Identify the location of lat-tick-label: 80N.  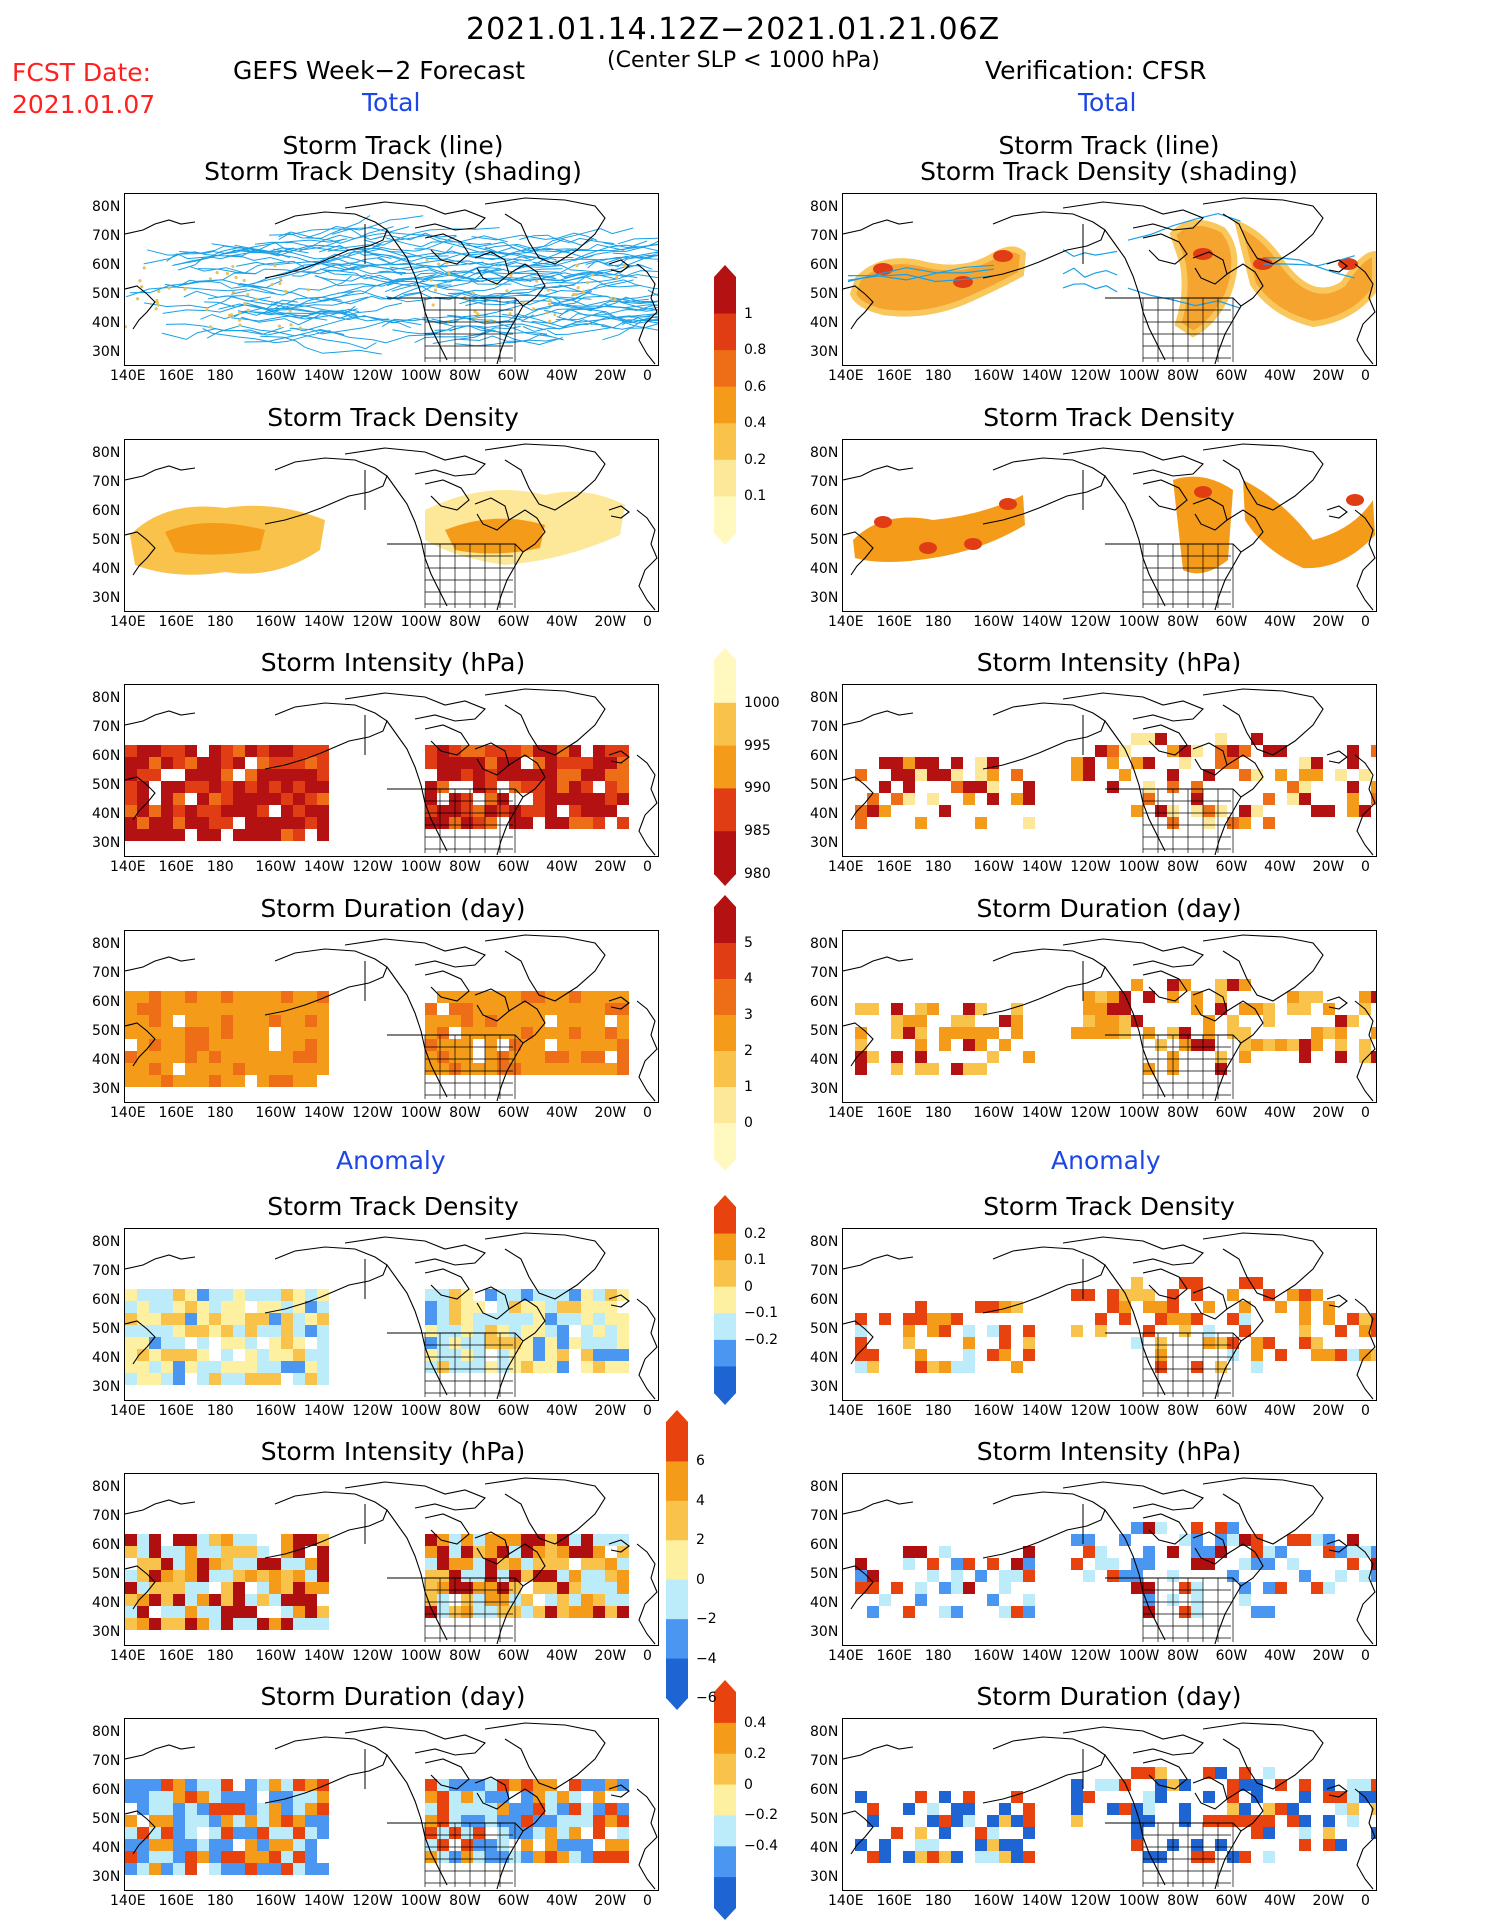
(106, 1487).